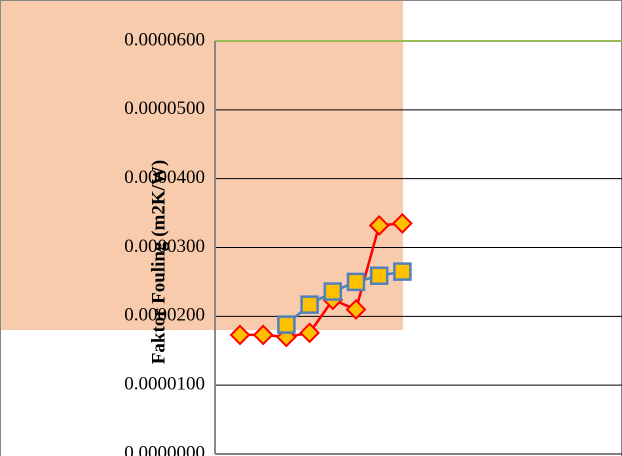 Image resolution: width=622 pixels, height=456 pixels. I want to click on y-tick-label: 0.0000000, so click(164, 449).